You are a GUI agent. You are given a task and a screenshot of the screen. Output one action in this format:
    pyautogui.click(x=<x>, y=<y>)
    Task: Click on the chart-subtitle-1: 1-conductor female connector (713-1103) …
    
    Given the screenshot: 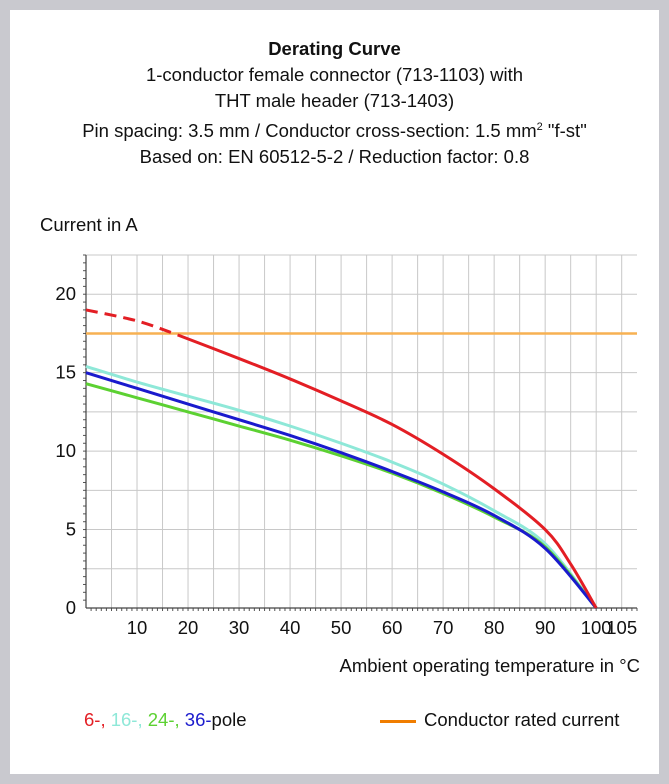 What is the action you would take?
    pyautogui.click(x=334, y=74)
    